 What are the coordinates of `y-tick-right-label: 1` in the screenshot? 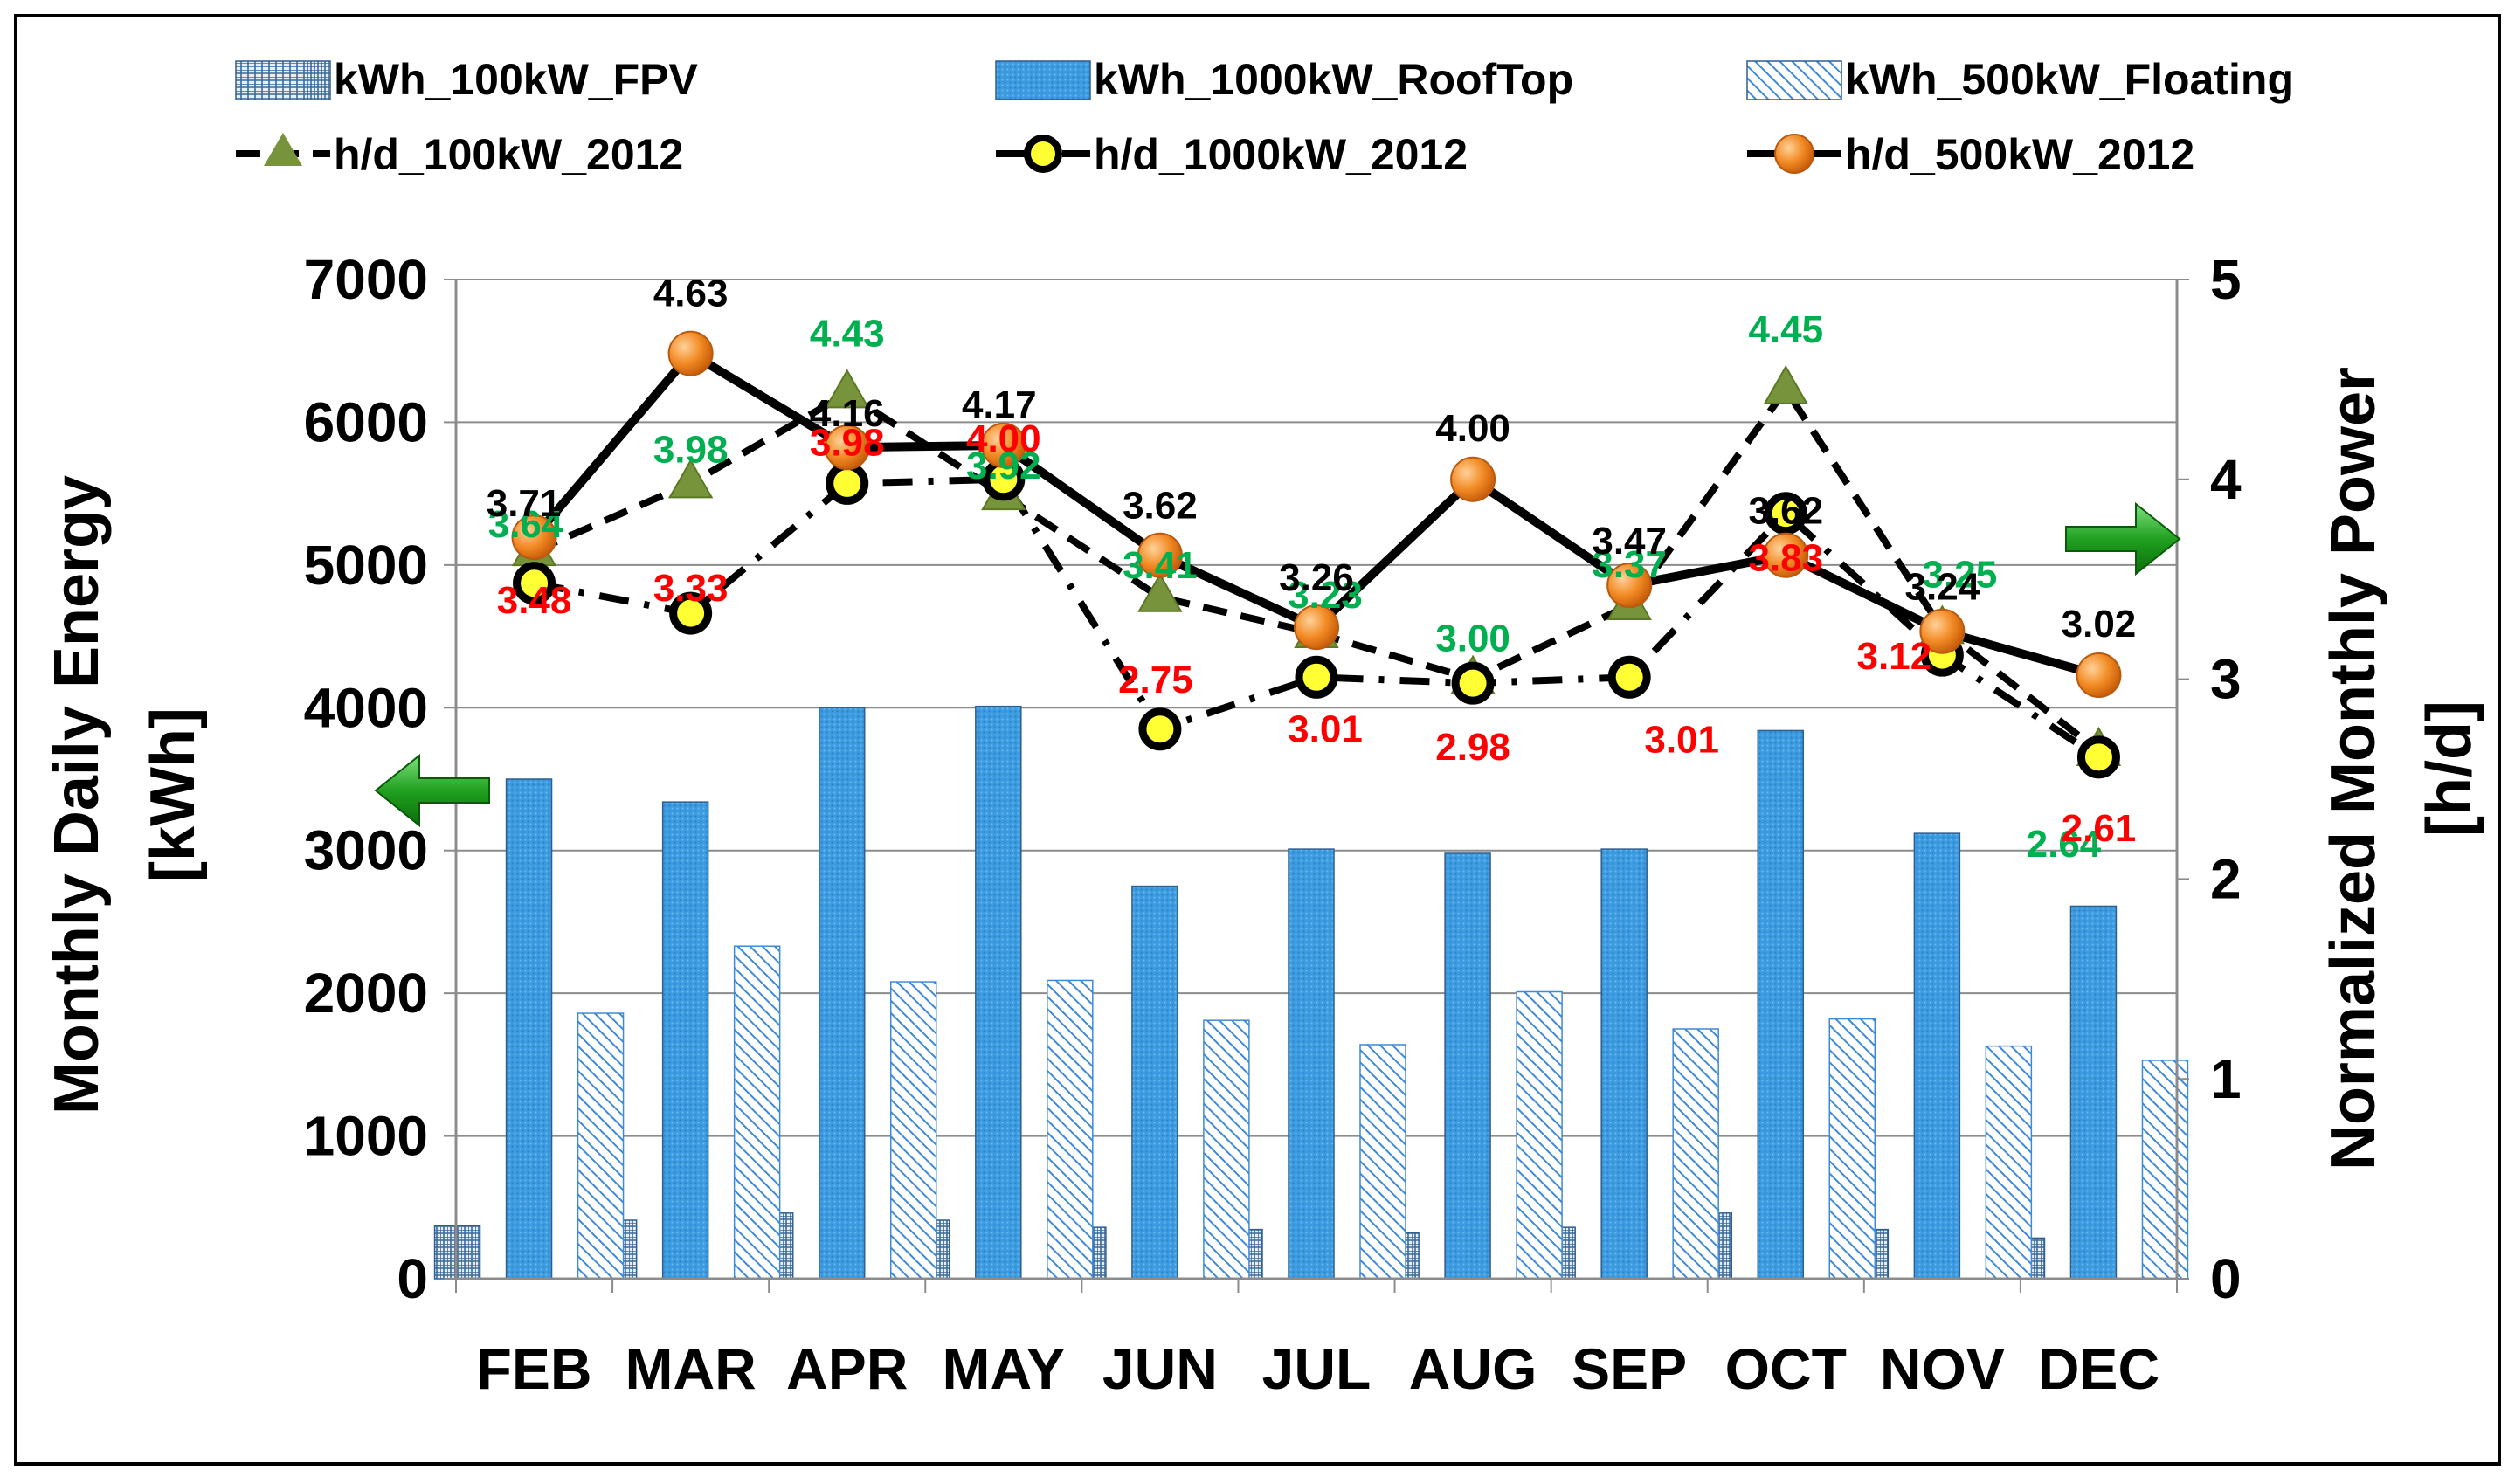 It's located at (2226, 1078).